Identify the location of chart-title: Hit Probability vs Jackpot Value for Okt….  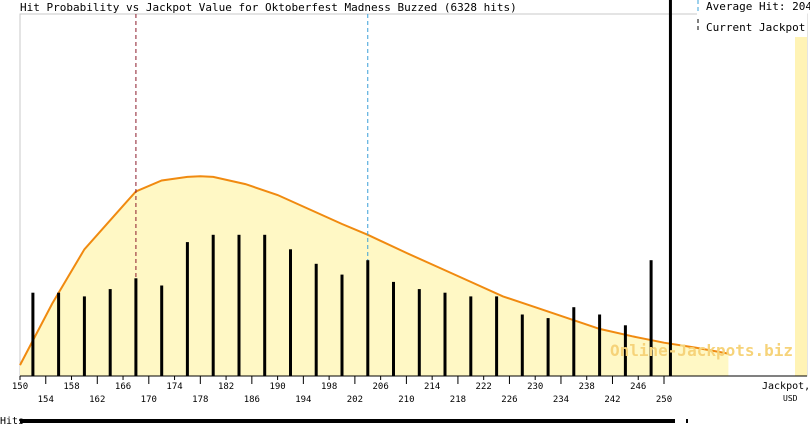
(268, 7).